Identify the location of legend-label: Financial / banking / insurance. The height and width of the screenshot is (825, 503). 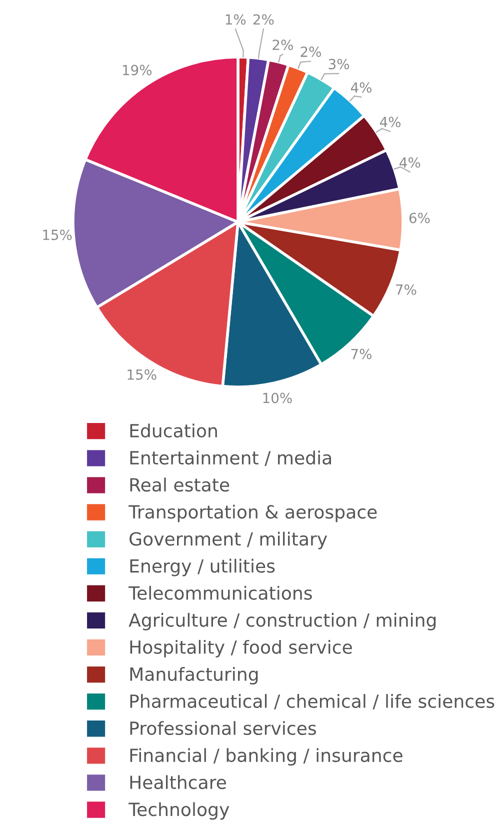
(266, 757).